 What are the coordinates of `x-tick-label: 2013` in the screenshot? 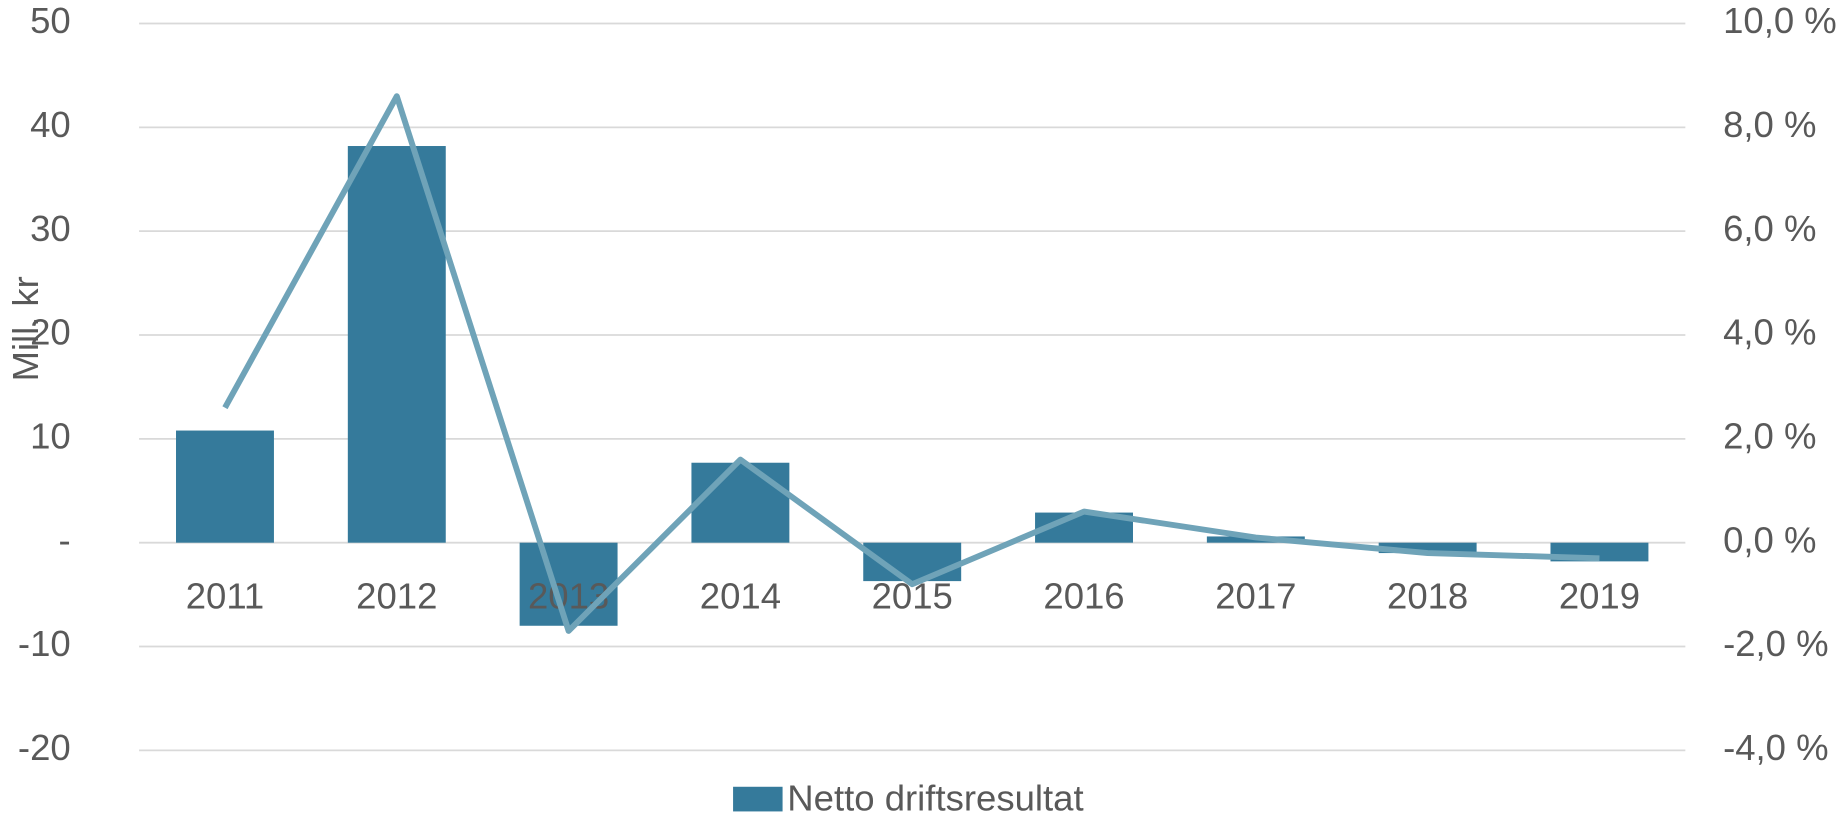 It's located at (568, 596).